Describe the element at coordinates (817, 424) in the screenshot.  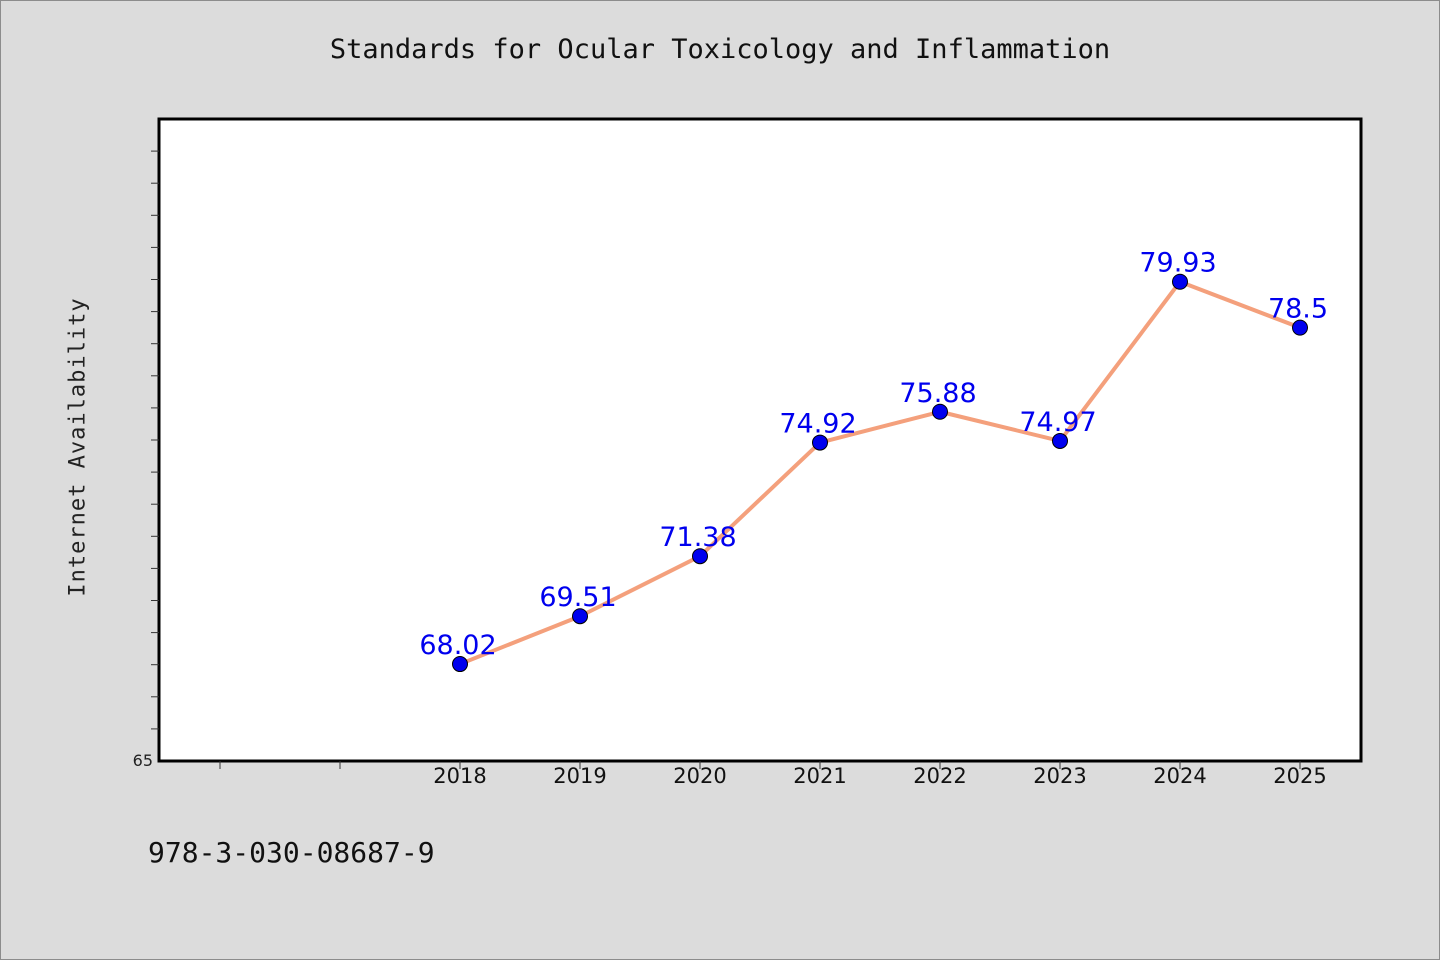
I see `data-label: 74.92` at that location.